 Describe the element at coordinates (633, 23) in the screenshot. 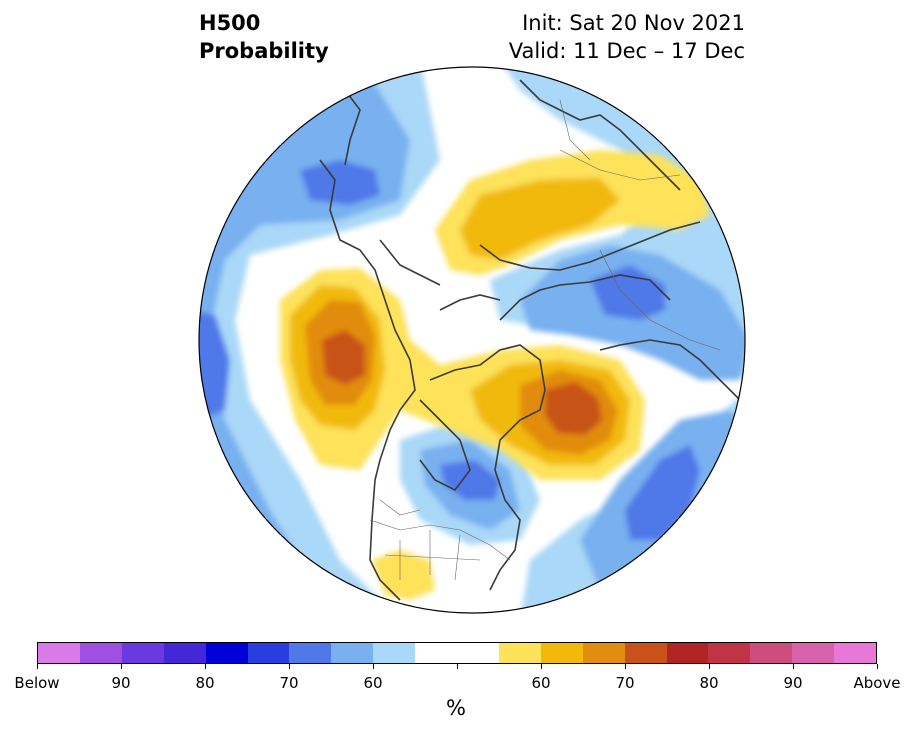

I see `init-date: Init: Sat 20 Nov 2021` at that location.